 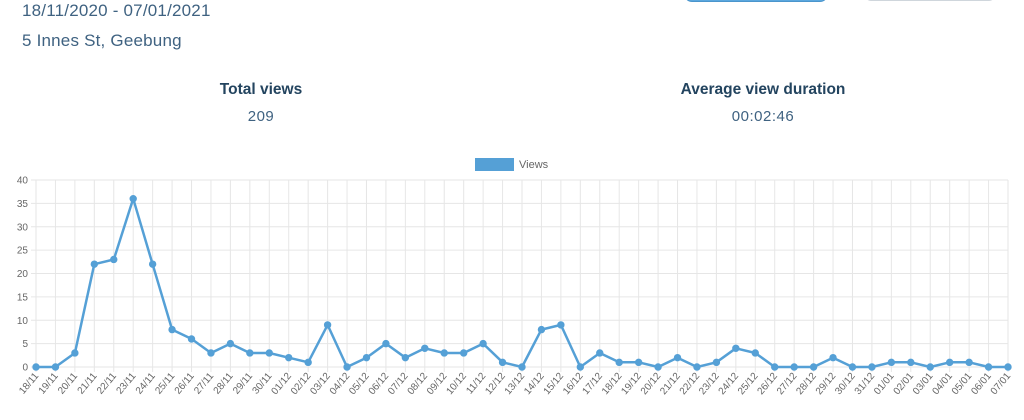 What do you see at coordinates (23, 321) in the screenshot?
I see `y-tick-label: 10` at bounding box center [23, 321].